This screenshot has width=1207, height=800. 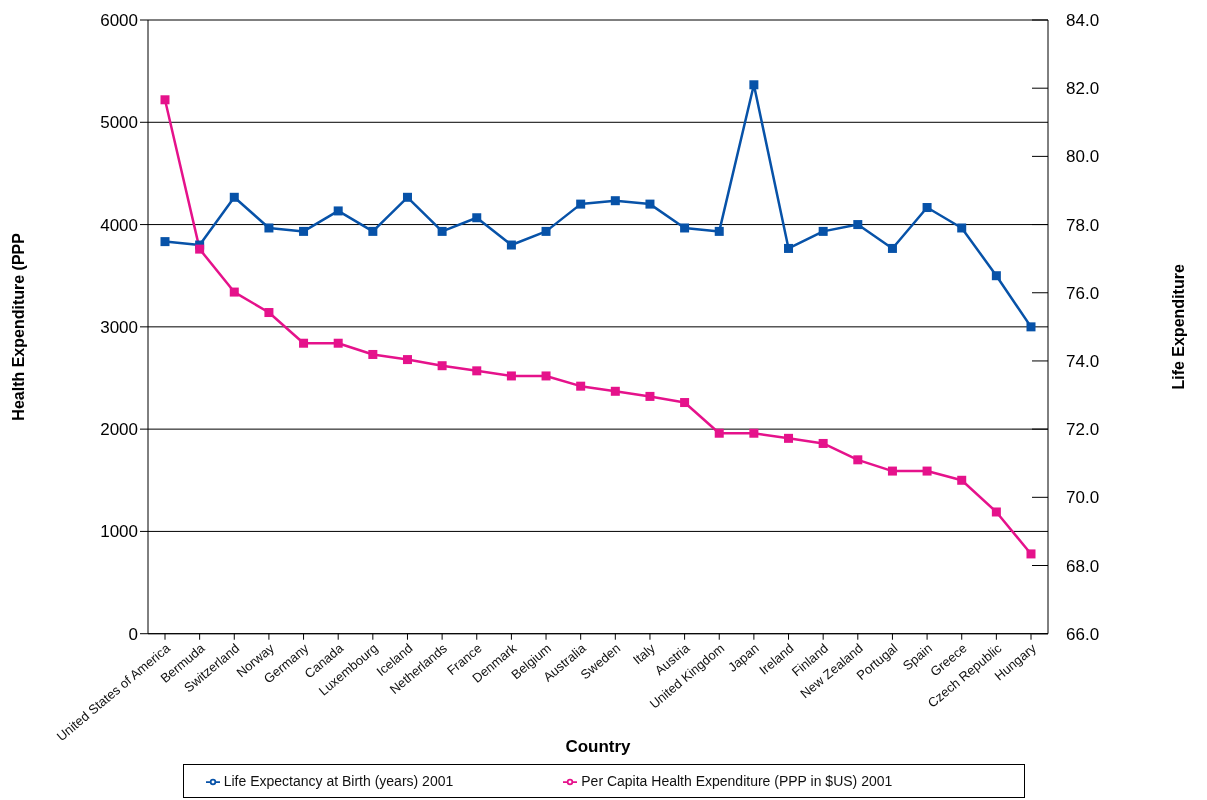 What do you see at coordinates (119, 532) in the screenshot?
I see `y-tick-label: 1000` at bounding box center [119, 532].